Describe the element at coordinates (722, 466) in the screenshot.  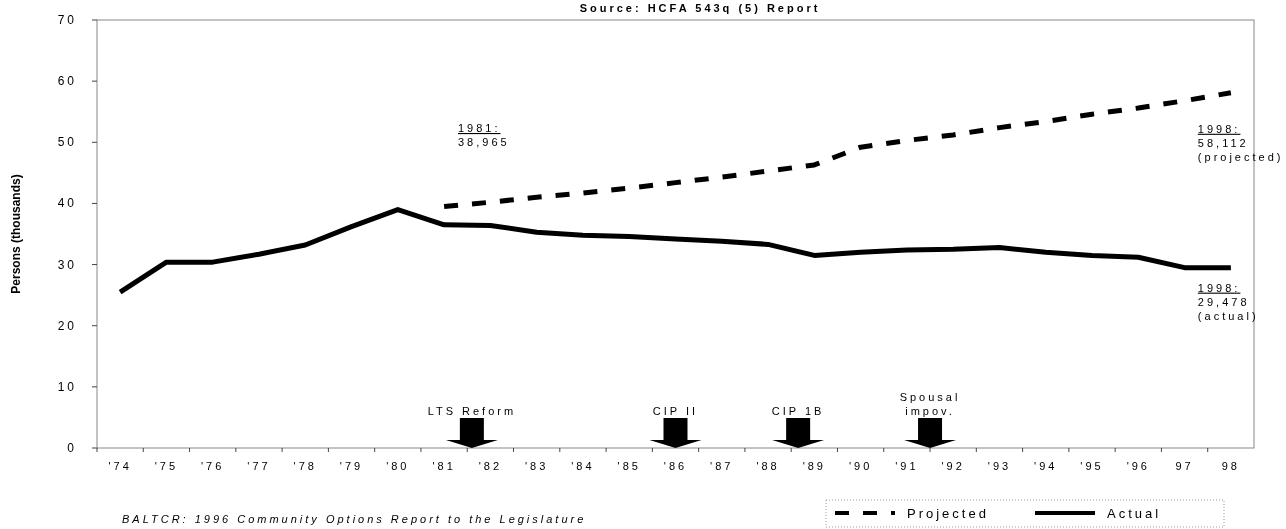
I see `x-tick-label: '87` at that location.